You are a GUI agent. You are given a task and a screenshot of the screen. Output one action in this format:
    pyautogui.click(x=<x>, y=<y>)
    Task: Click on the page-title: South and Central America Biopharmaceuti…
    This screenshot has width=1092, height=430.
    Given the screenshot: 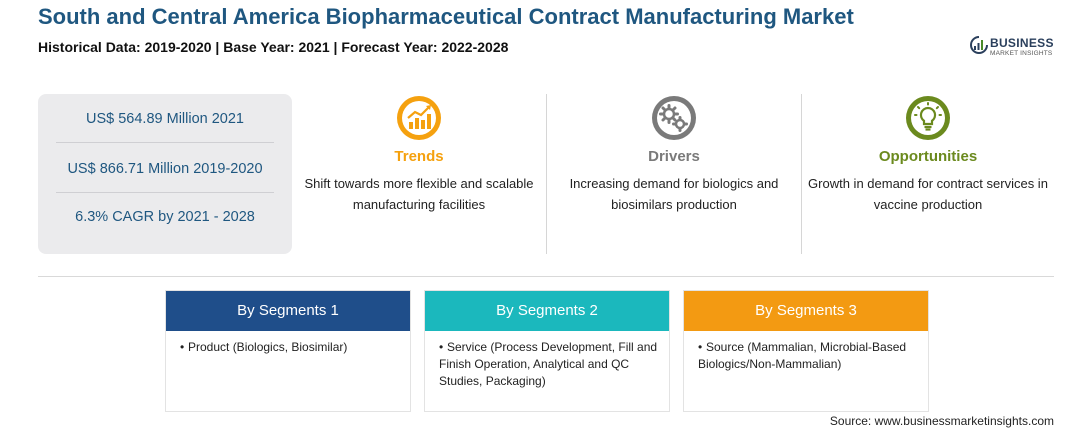 What is the action you would take?
    pyautogui.click(x=446, y=16)
    